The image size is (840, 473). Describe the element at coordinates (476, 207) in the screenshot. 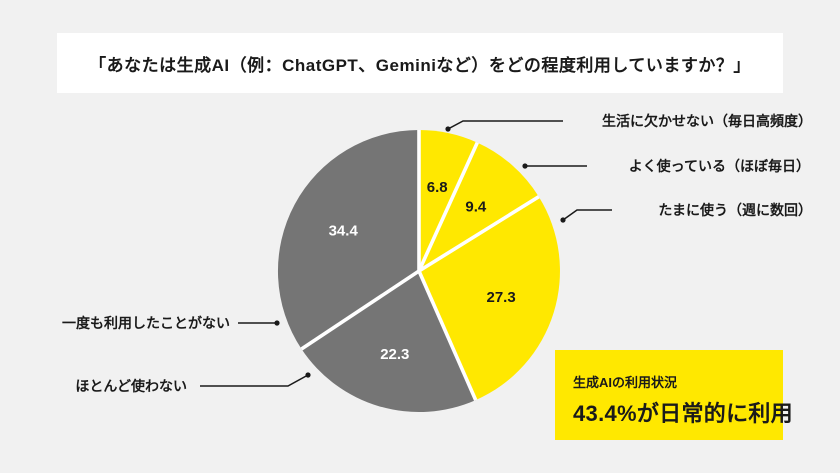

I see `slice-value-label-1: 9.4` at that location.